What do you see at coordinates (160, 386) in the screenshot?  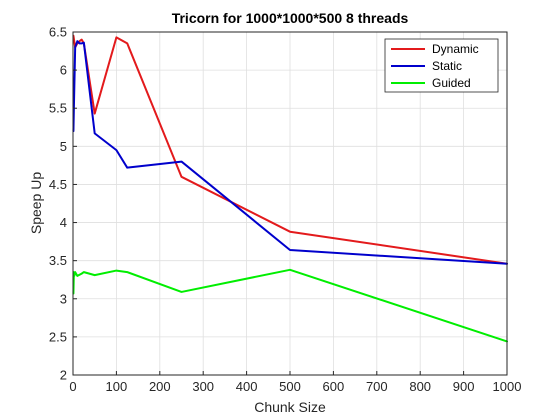 I see `x-tick-label: 200` at bounding box center [160, 386].